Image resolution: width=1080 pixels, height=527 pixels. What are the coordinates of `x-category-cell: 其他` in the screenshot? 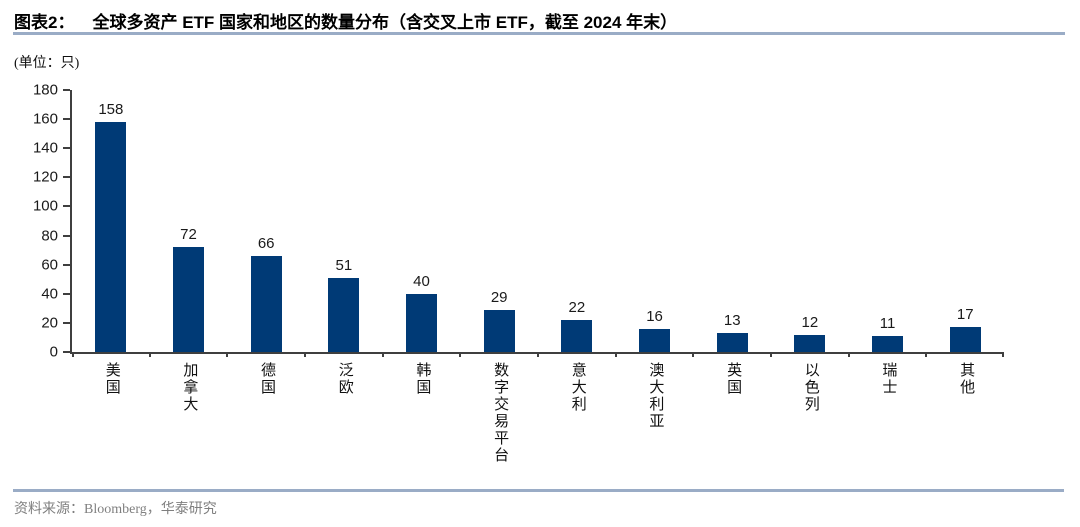 It's located at (965, 379).